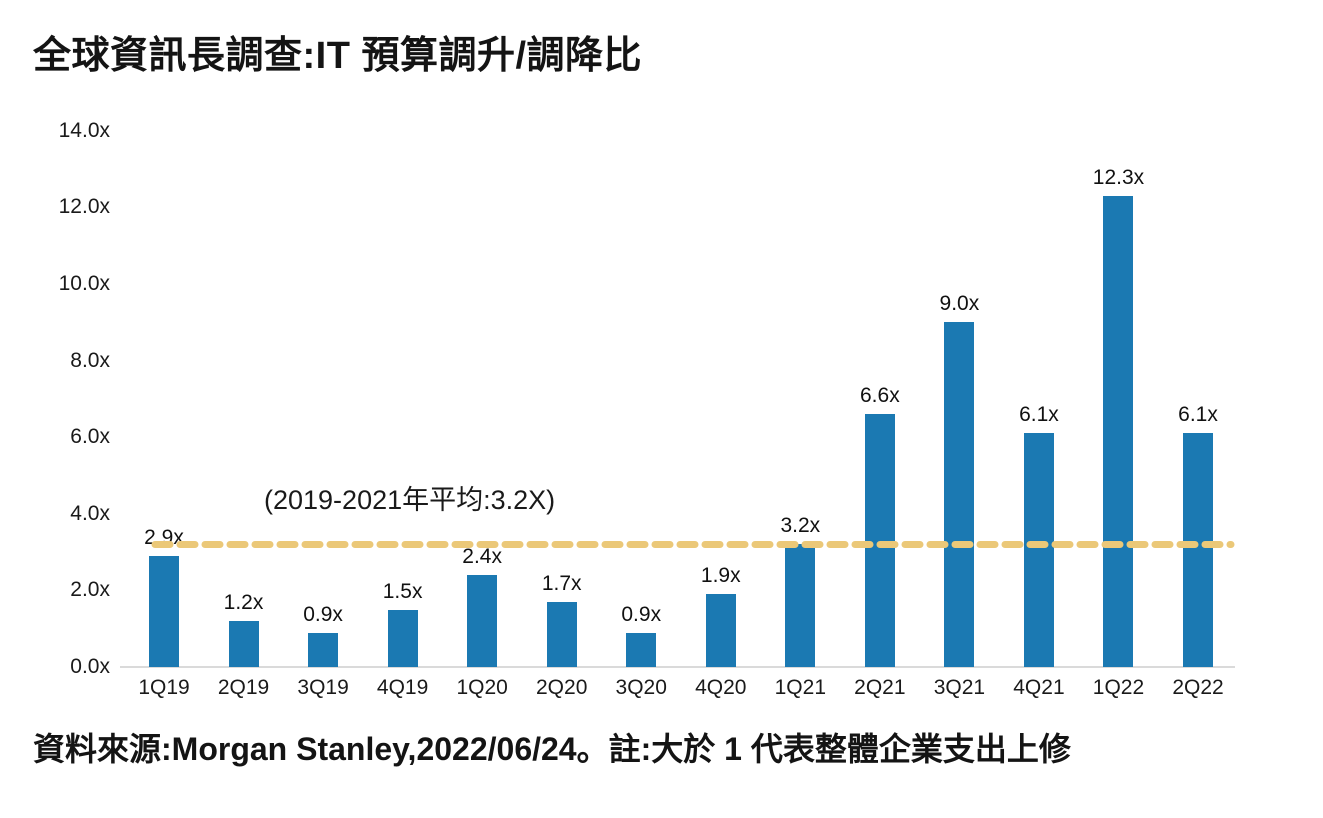 The height and width of the screenshot is (818, 1323). Describe the element at coordinates (482, 687) in the screenshot. I see `x-axis-tick-label: 1Q20` at that location.